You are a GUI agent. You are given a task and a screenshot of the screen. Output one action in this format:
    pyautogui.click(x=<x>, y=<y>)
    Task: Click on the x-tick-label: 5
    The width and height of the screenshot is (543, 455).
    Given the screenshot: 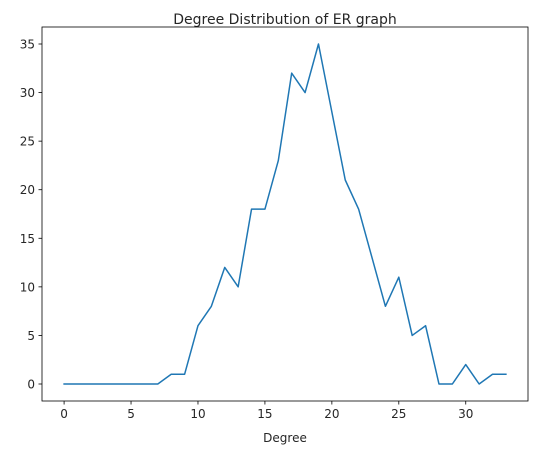 What is the action you would take?
    pyautogui.click(x=131, y=414)
    